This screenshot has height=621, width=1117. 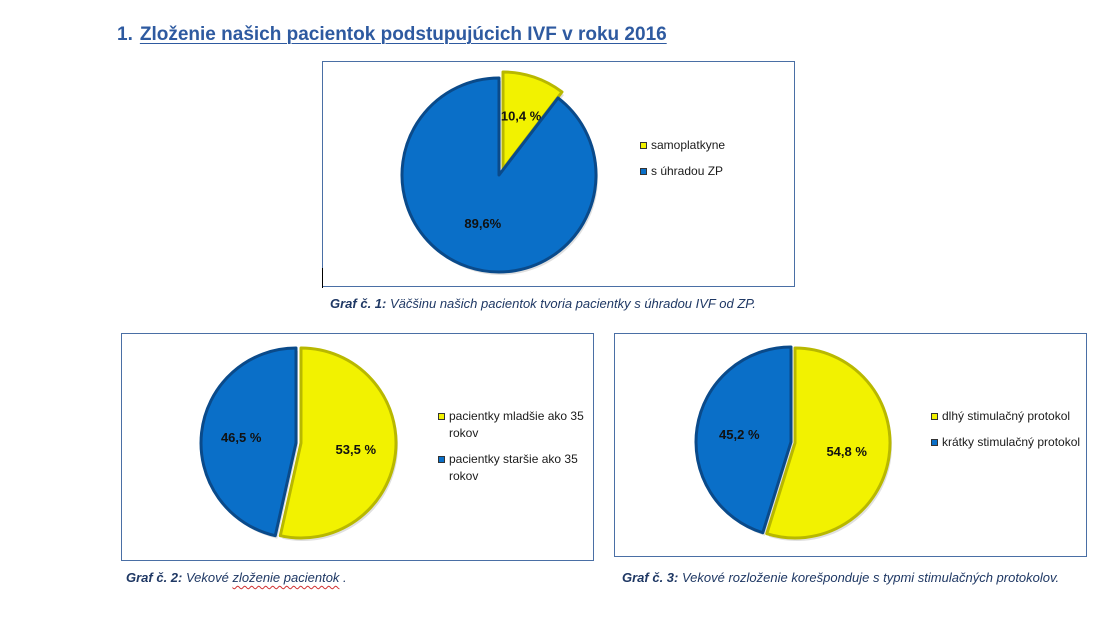 I want to click on chart-2-pie: 53,5 % 46,5 %, so click(x=299, y=443).